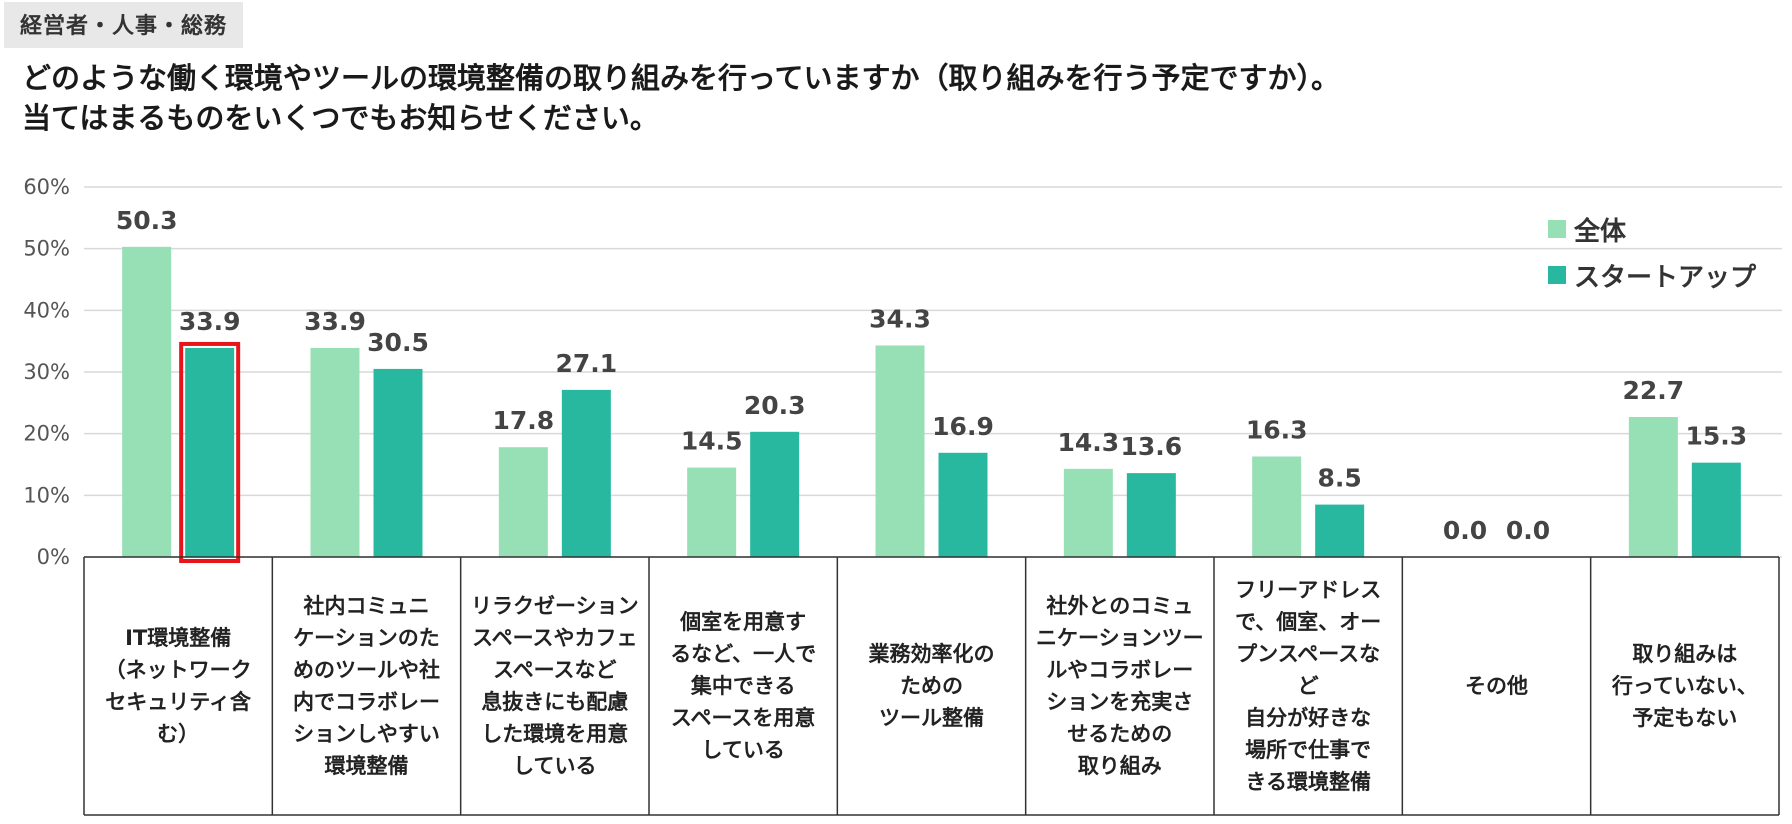 This screenshot has width=1792, height=824. What do you see at coordinates (340, 118) in the screenshot?
I see `question-title-line2: 当てはまるものをいくつでもお知らせください。` at bounding box center [340, 118].